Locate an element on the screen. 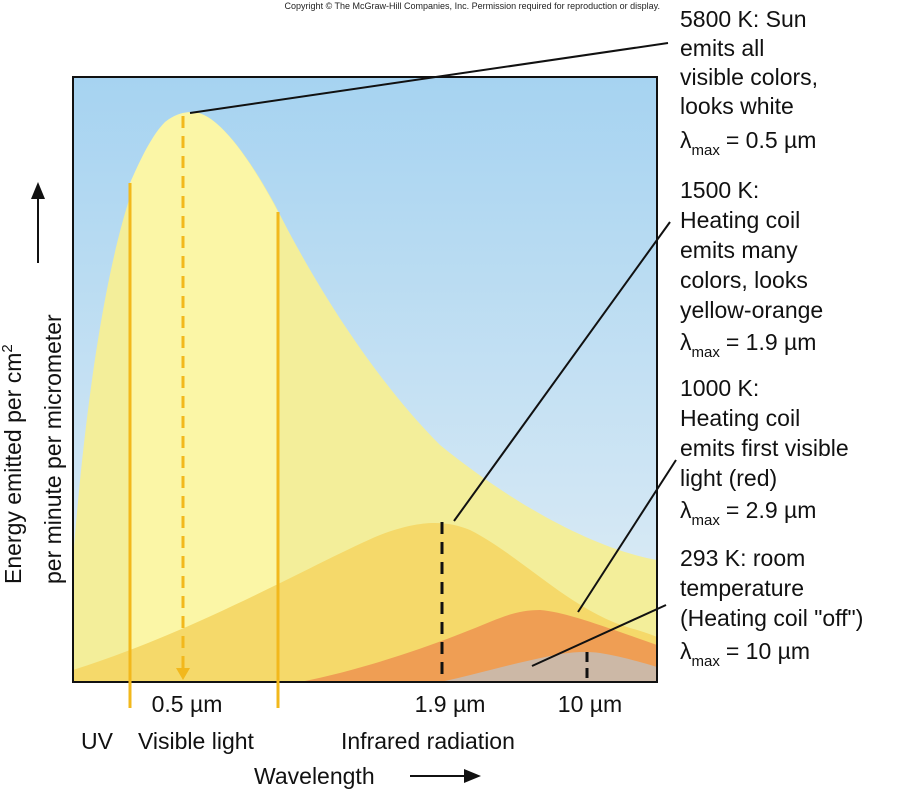 The height and width of the screenshot is (793, 900). annotation-1500k-lambda: λmax = 1.9 µm is located at coordinates (748, 345).